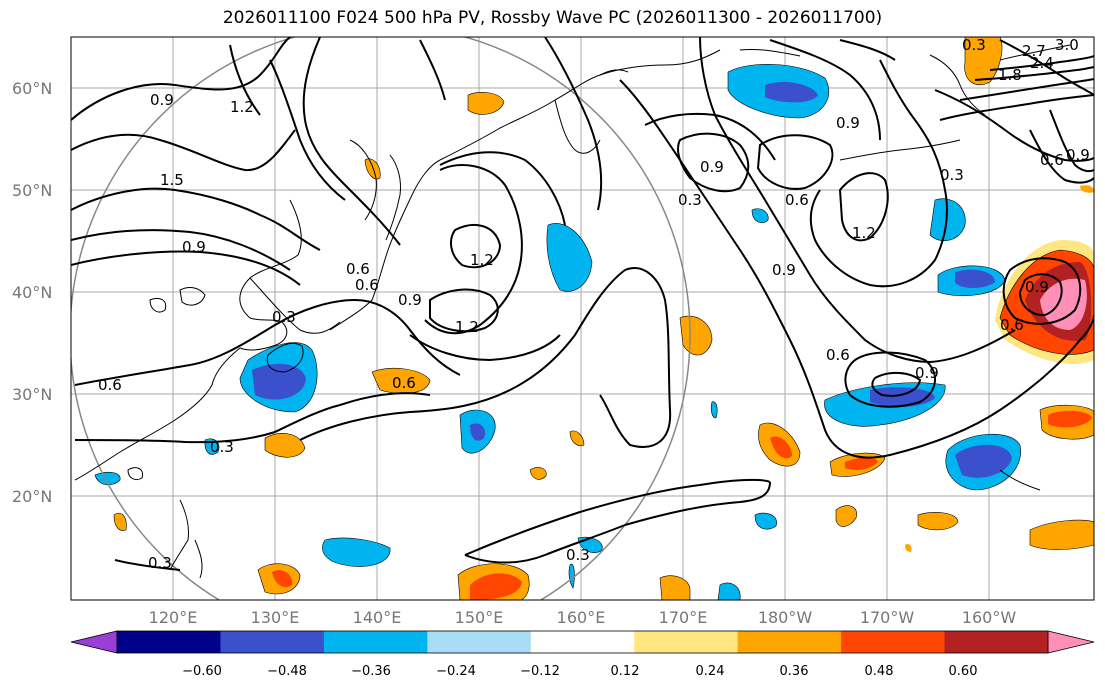 This screenshot has width=1105, height=692. I want to click on lon-label: 170°E, so click(683, 617).